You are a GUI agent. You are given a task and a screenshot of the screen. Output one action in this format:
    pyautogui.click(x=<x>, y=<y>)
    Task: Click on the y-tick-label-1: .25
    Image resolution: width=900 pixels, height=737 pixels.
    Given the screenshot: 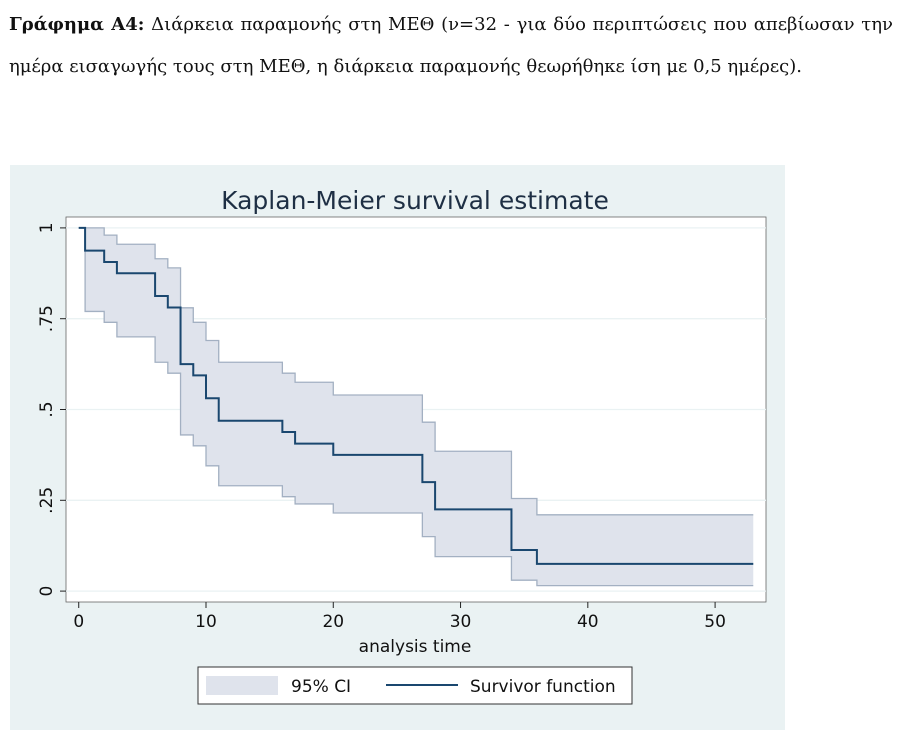 What is the action you would take?
    pyautogui.click(x=47, y=500)
    